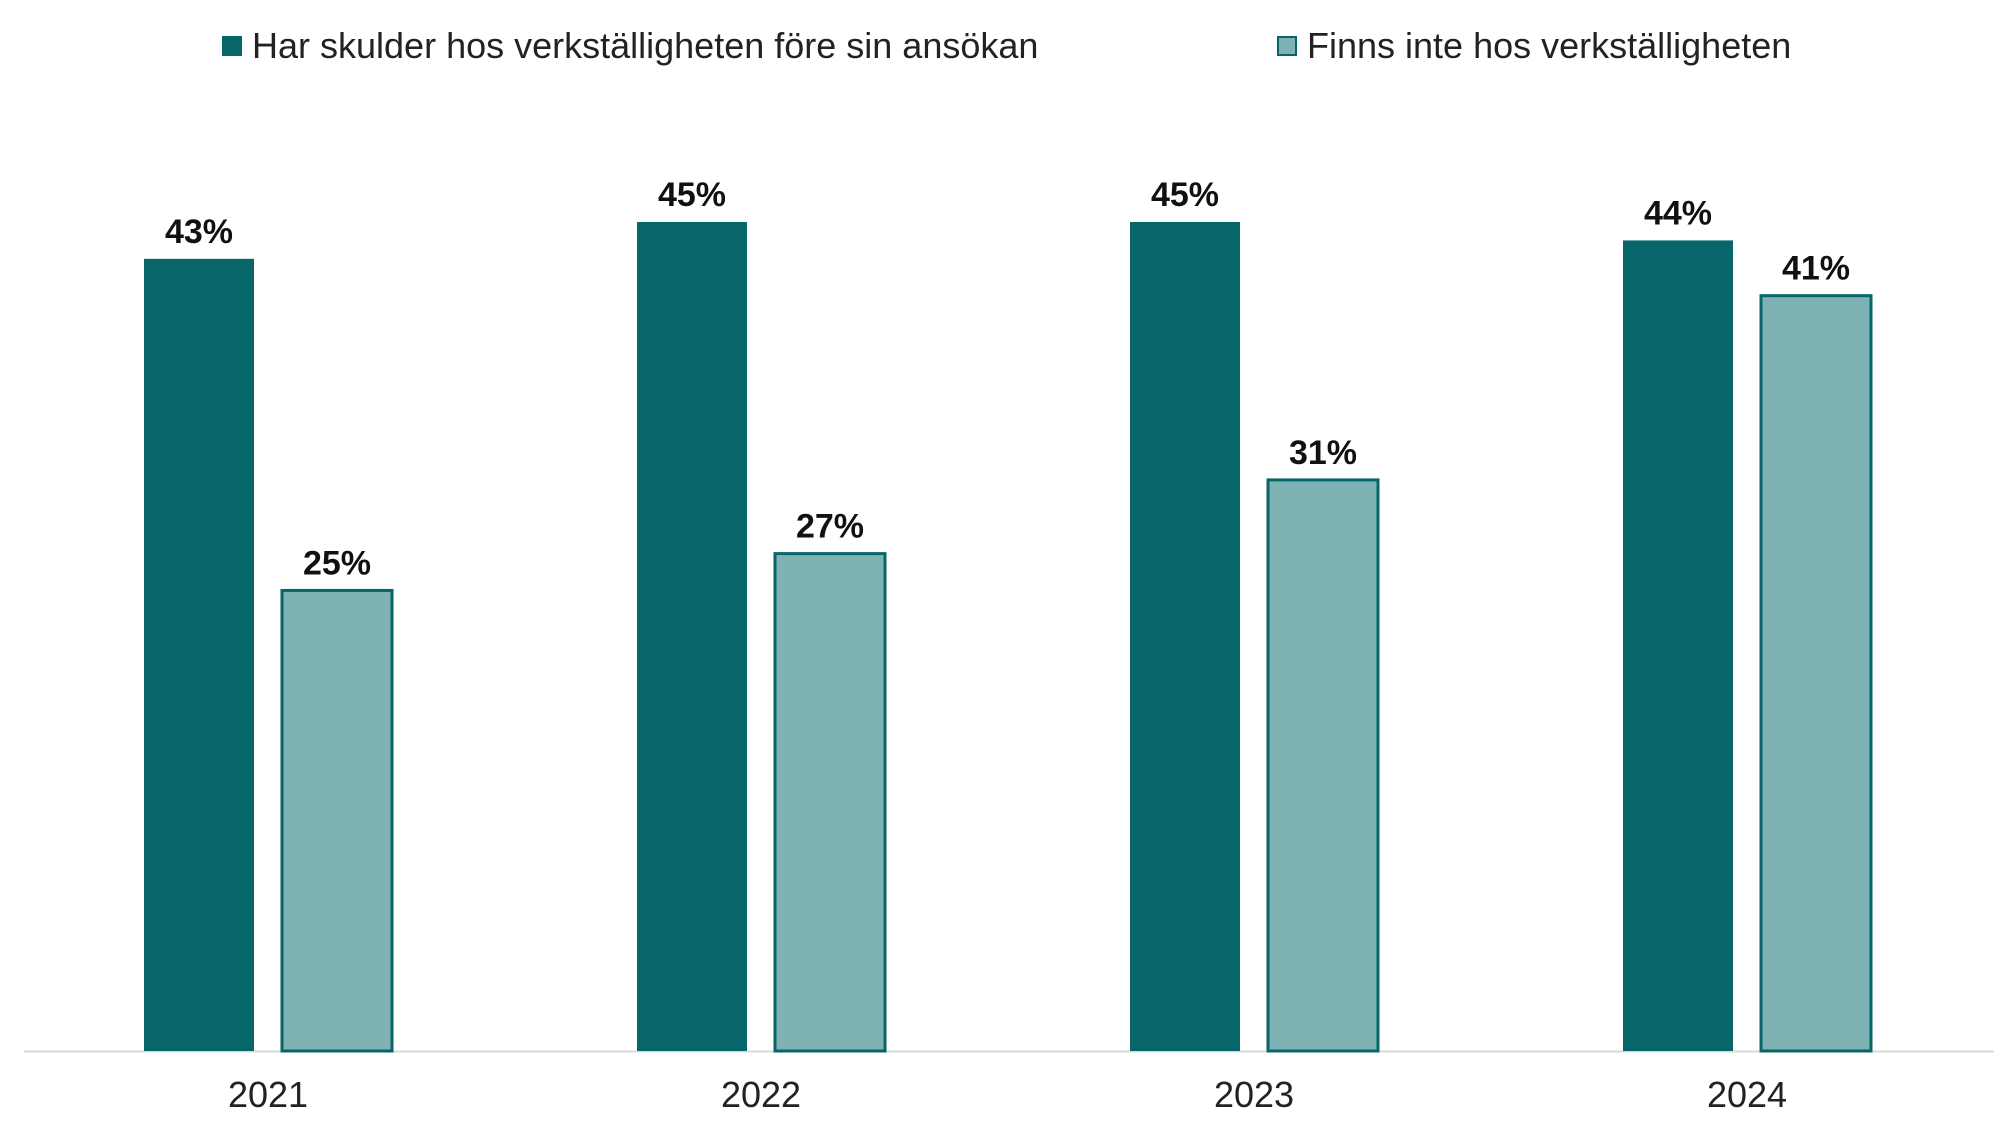 Image resolution: width=2000 pixels, height=1125 pixels. I want to click on x-tick-label-2024: 2024, so click(1747, 1094).